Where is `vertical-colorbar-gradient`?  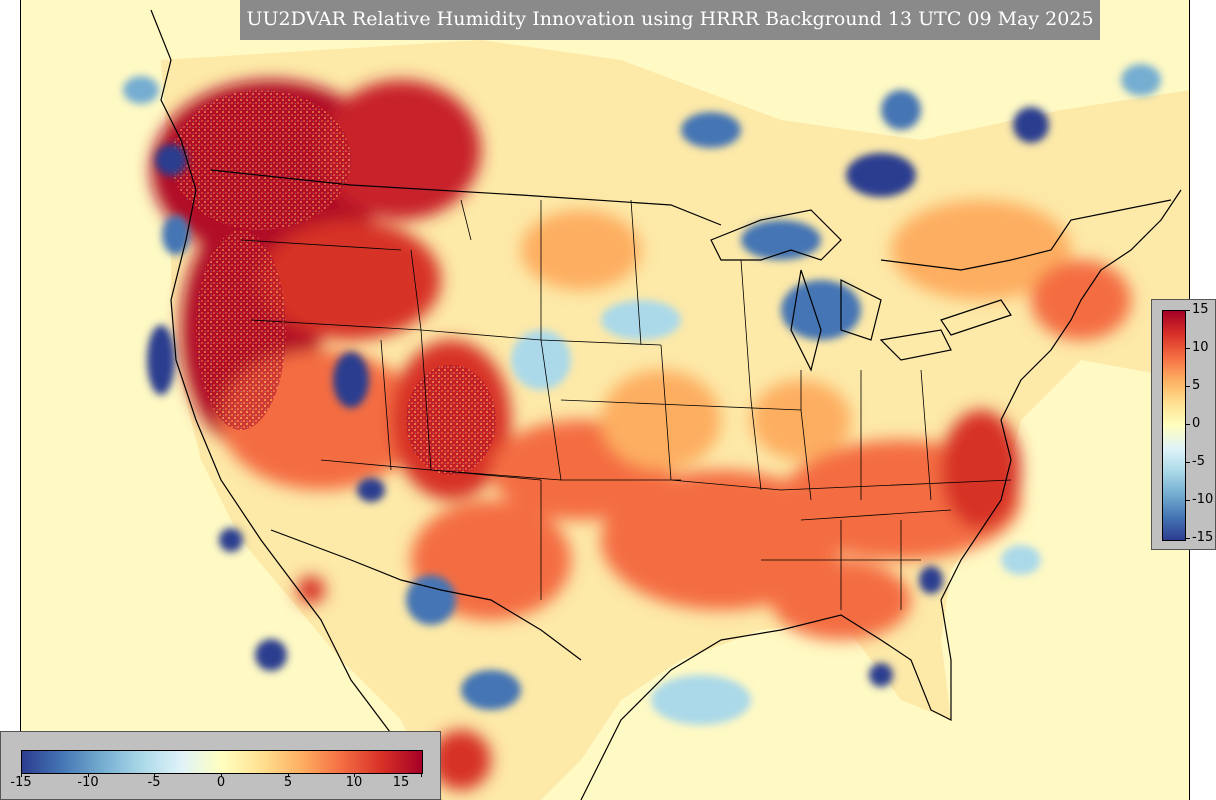 vertical-colorbar-gradient is located at coordinates (1174, 425).